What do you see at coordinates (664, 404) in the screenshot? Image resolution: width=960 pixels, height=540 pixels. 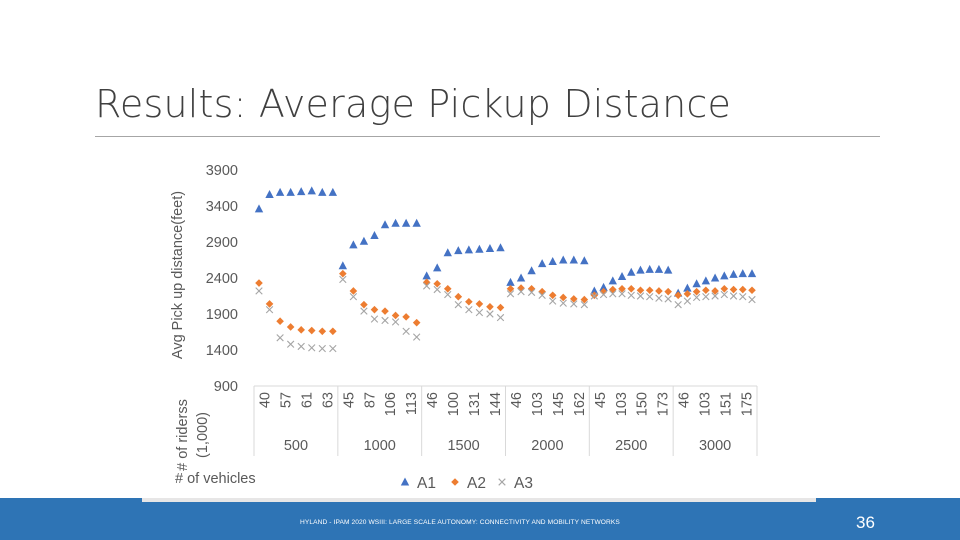 I see `x-tick-label: 173` at bounding box center [664, 404].